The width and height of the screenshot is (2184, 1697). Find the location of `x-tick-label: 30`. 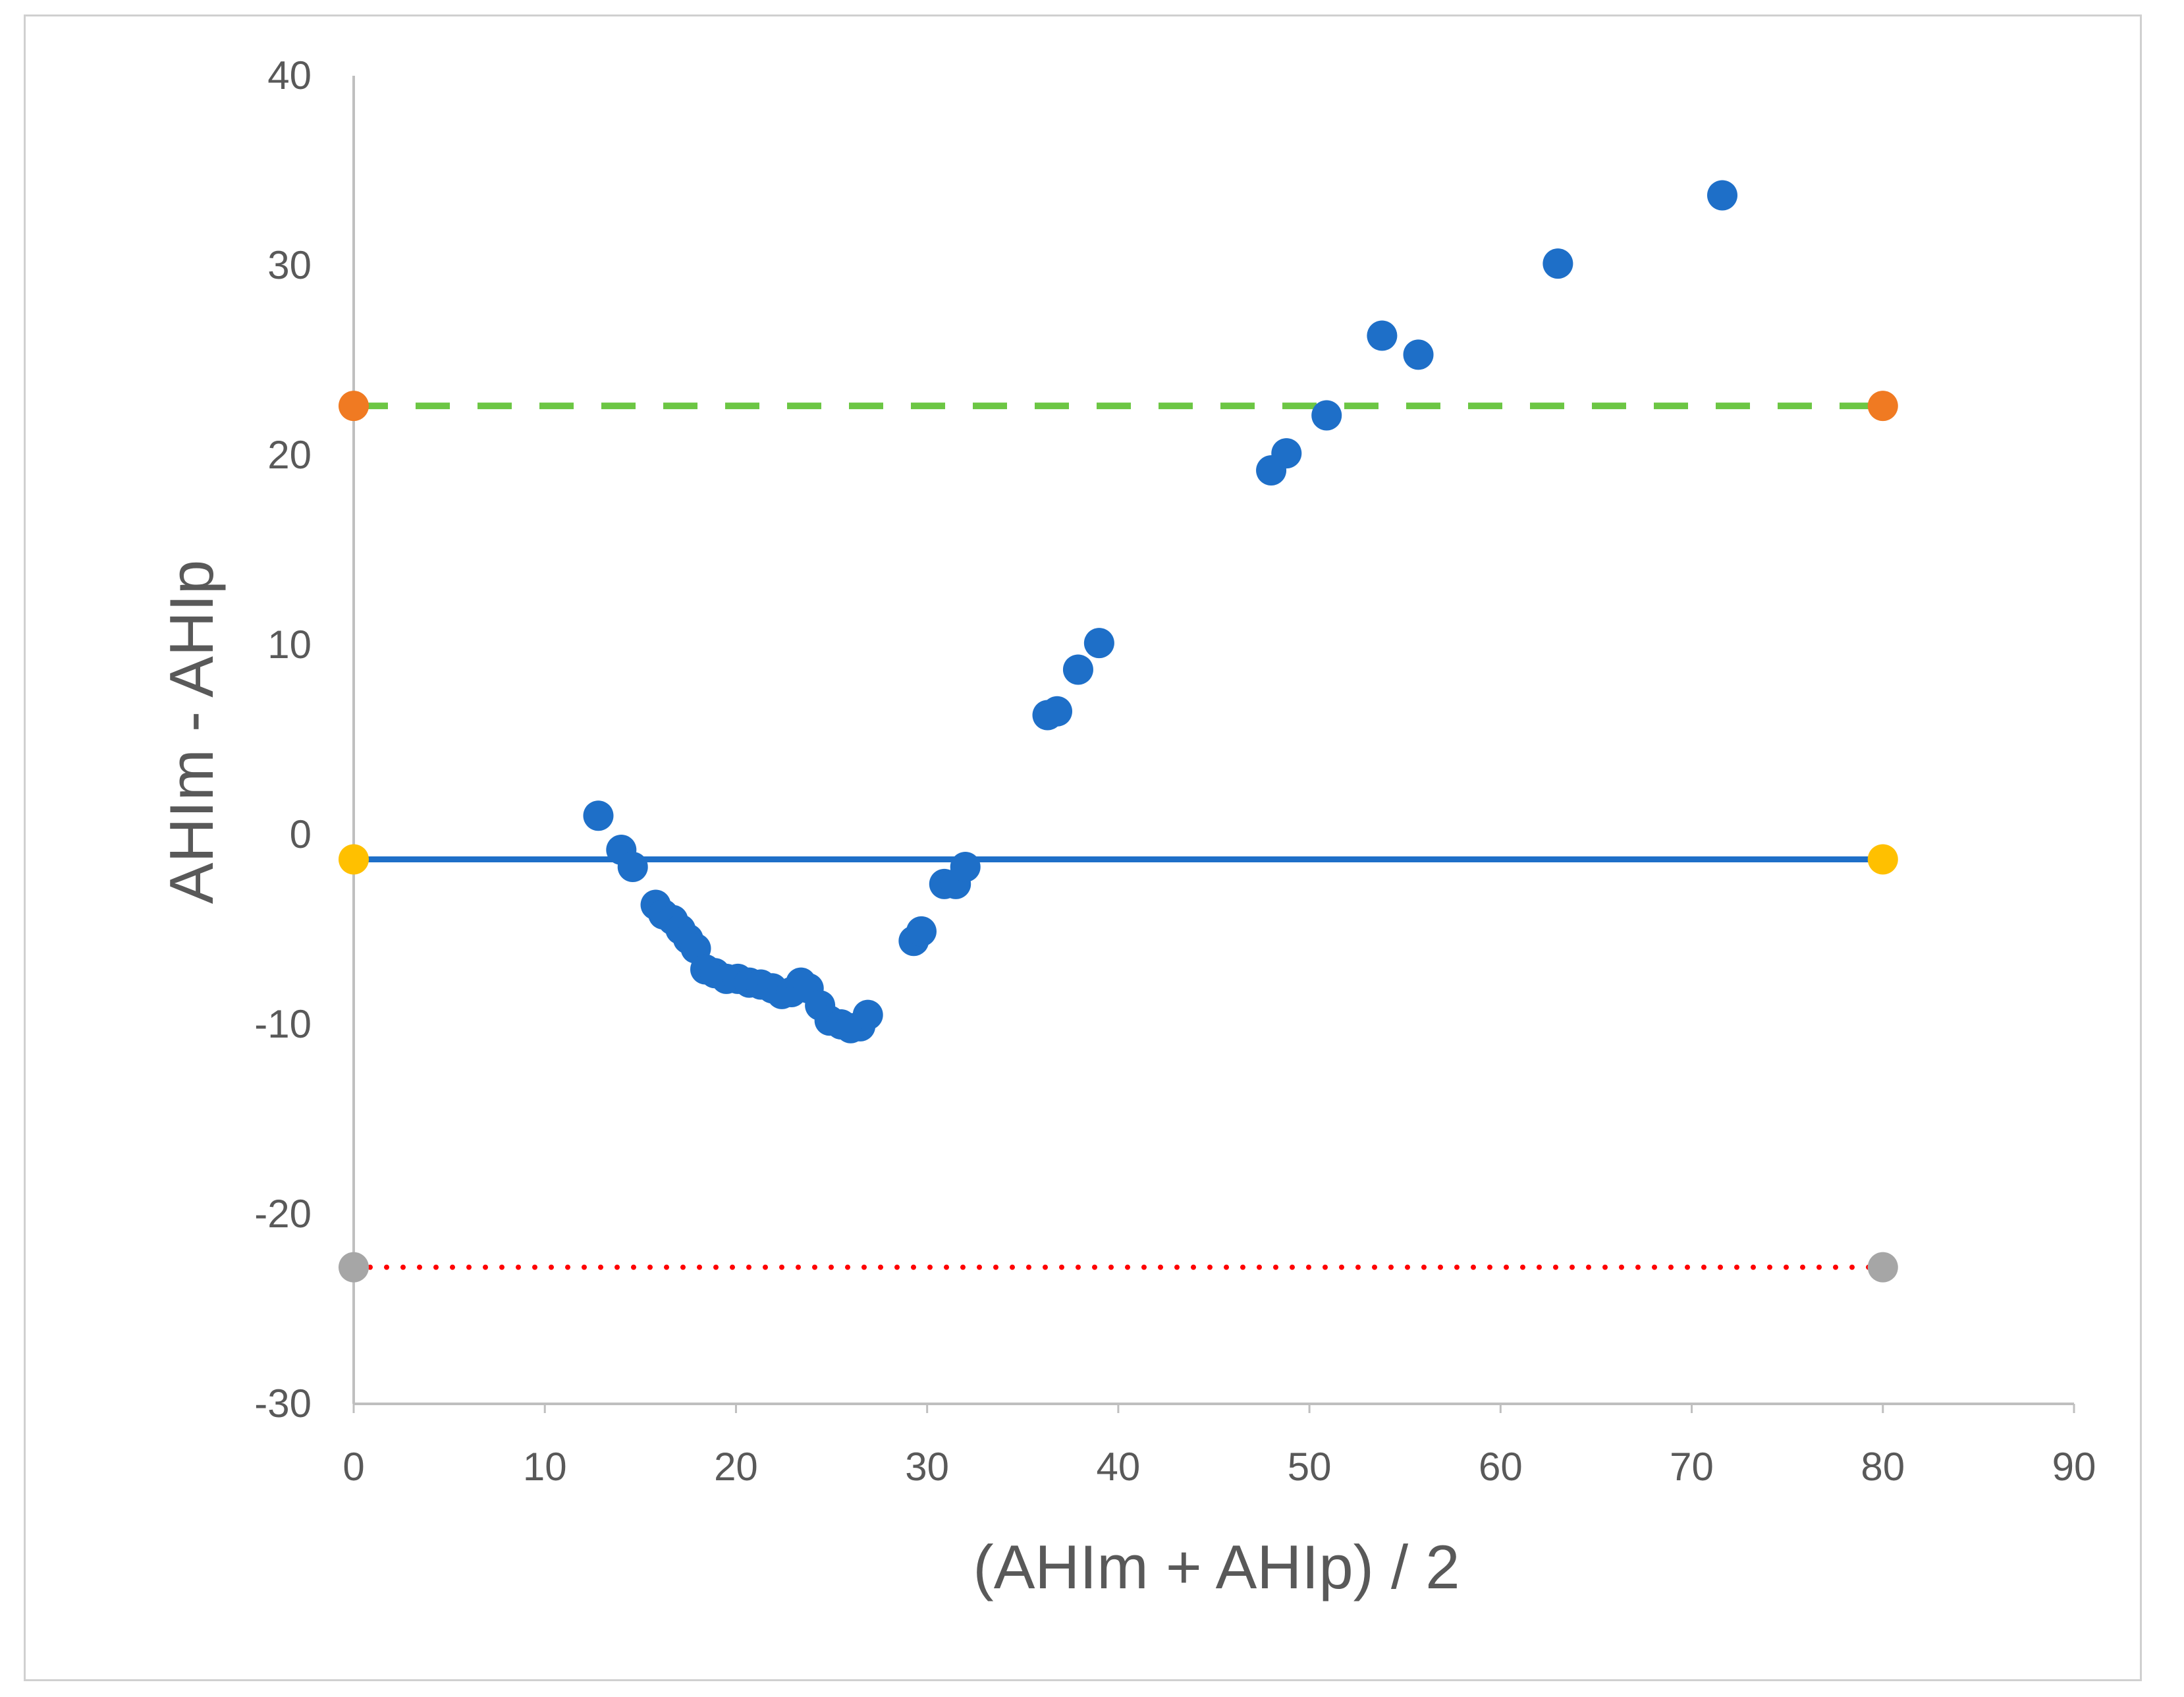

x-tick-label: 30 is located at coordinates (927, 1467).